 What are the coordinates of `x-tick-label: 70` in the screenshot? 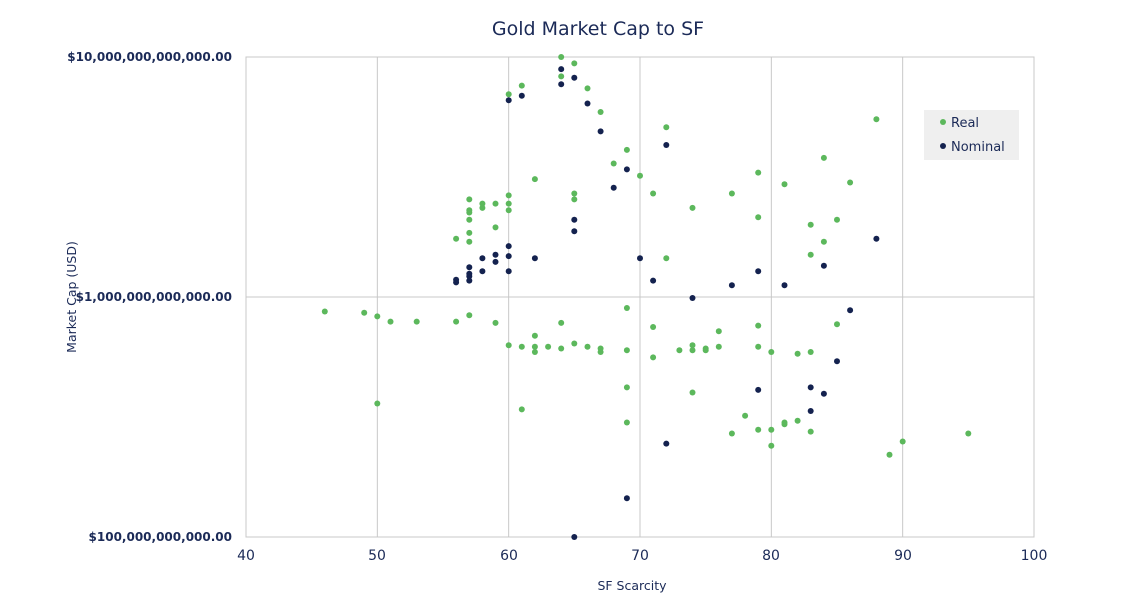 It's located at (640, 556).